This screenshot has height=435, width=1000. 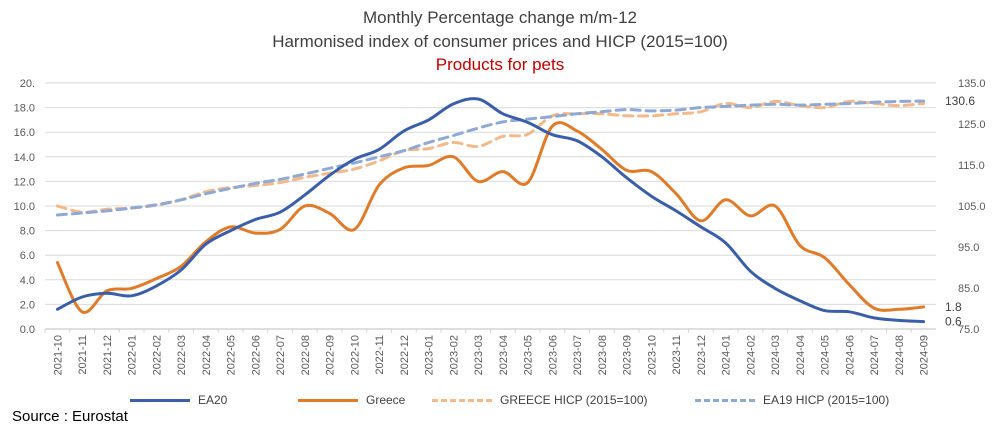 I want to click on legend-item-ea19-hicp: EA19 HICP (2015=100), so click(x=792, y=400).